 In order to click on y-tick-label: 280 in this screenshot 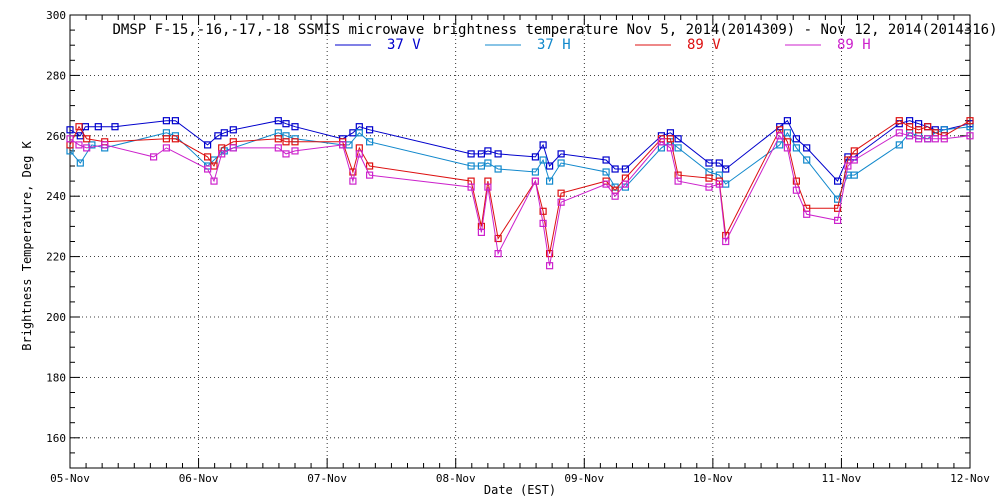, I will do `click(56, 75)`.